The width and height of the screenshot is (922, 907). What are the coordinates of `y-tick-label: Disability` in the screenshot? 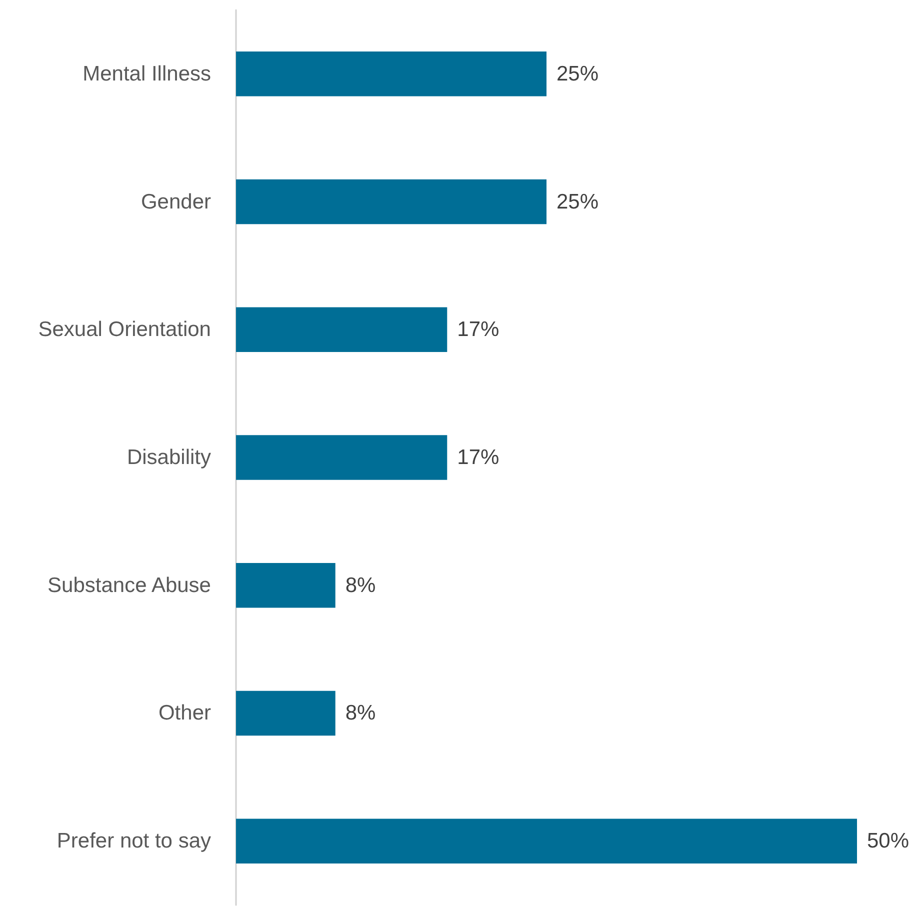 It's located at (169, 457).